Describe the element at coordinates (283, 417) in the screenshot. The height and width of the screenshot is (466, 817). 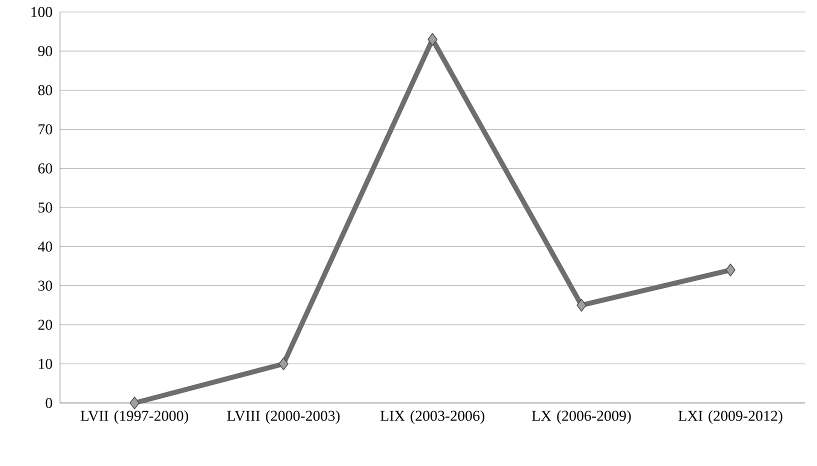
I see `x-tick-label: LVIII (2000-2003)` at that location.